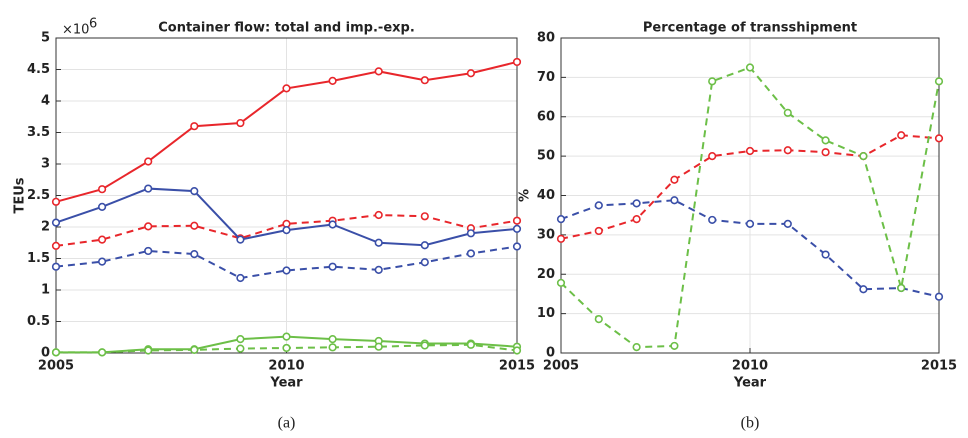 The height and width of the screenshot is (438, 968). What do you see at coordinates (546, 274) in the screenshot?
I see `y-tick-label: 20` at bounding box center [546, 274].